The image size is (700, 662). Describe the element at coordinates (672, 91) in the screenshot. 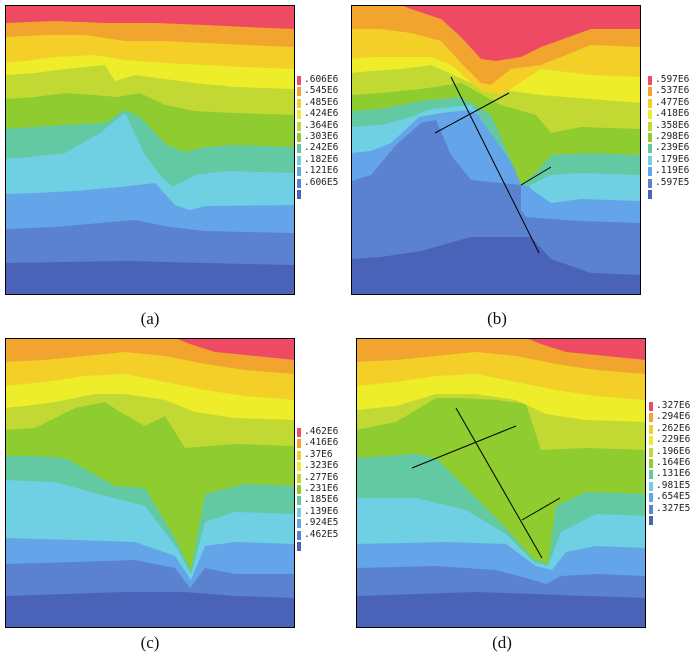

I see `legend-label: .537E6` at that location.